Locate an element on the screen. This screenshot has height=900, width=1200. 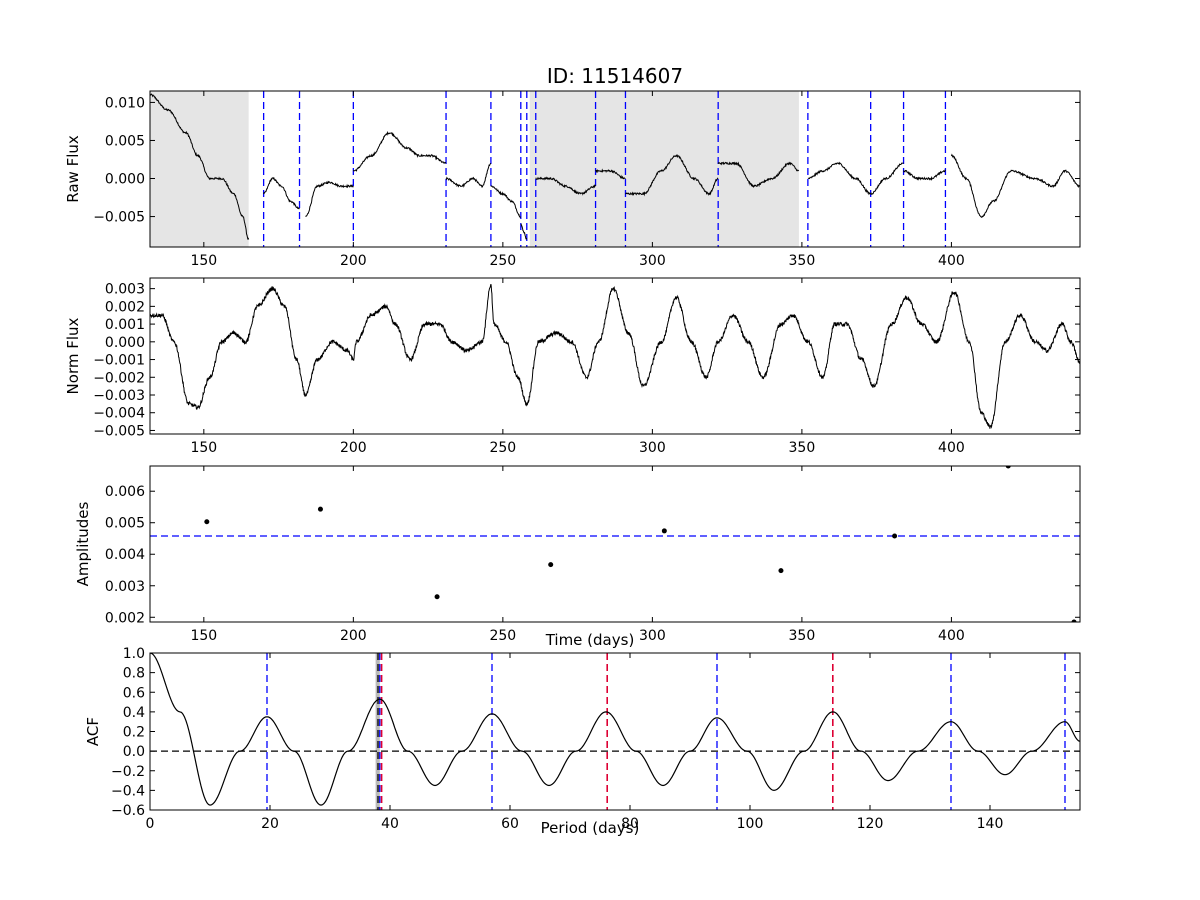
x-tick-label: 60 is located at coordinates (510, 824).